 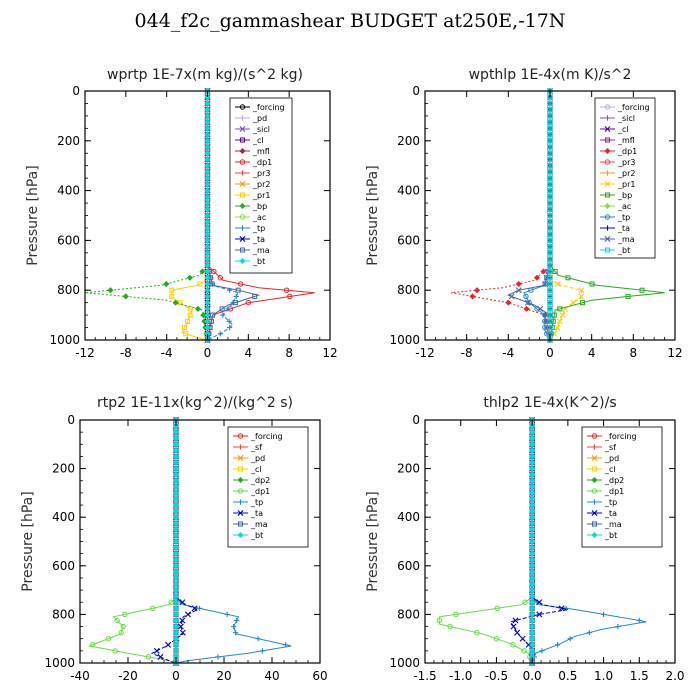 I want to click on legend-item: _sf, so click(x=601, y=447).